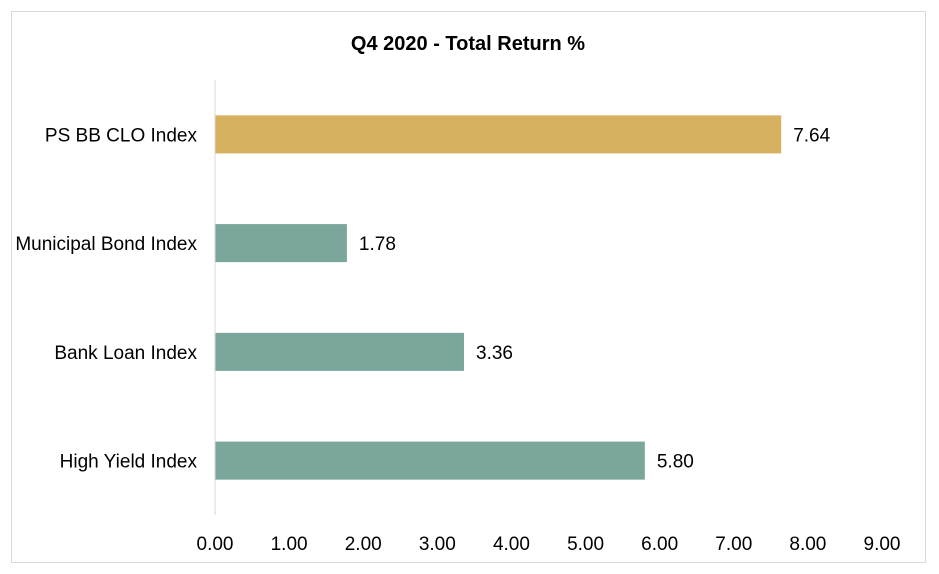  Describe the element at coordinates (129, 462) in the screenshot. I see `category-label: High Yield Index` at that location.